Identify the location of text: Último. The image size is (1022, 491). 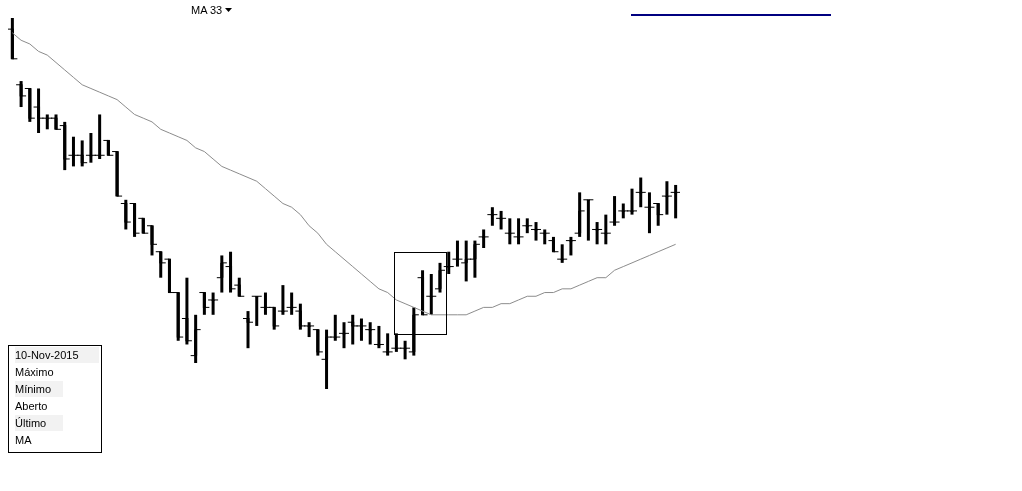
(39, 423).